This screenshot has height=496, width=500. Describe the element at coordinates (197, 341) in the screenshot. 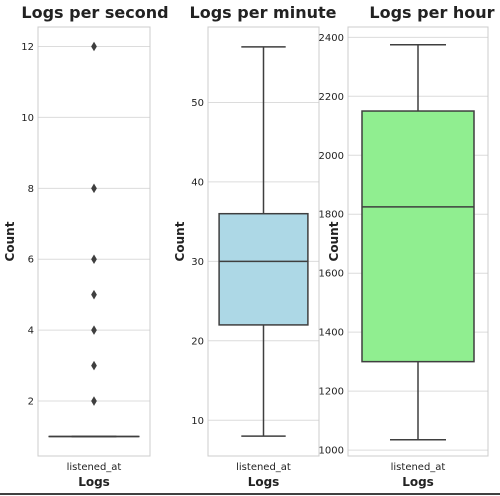

I see `y-tick-label-minute-1: 20` at that location.